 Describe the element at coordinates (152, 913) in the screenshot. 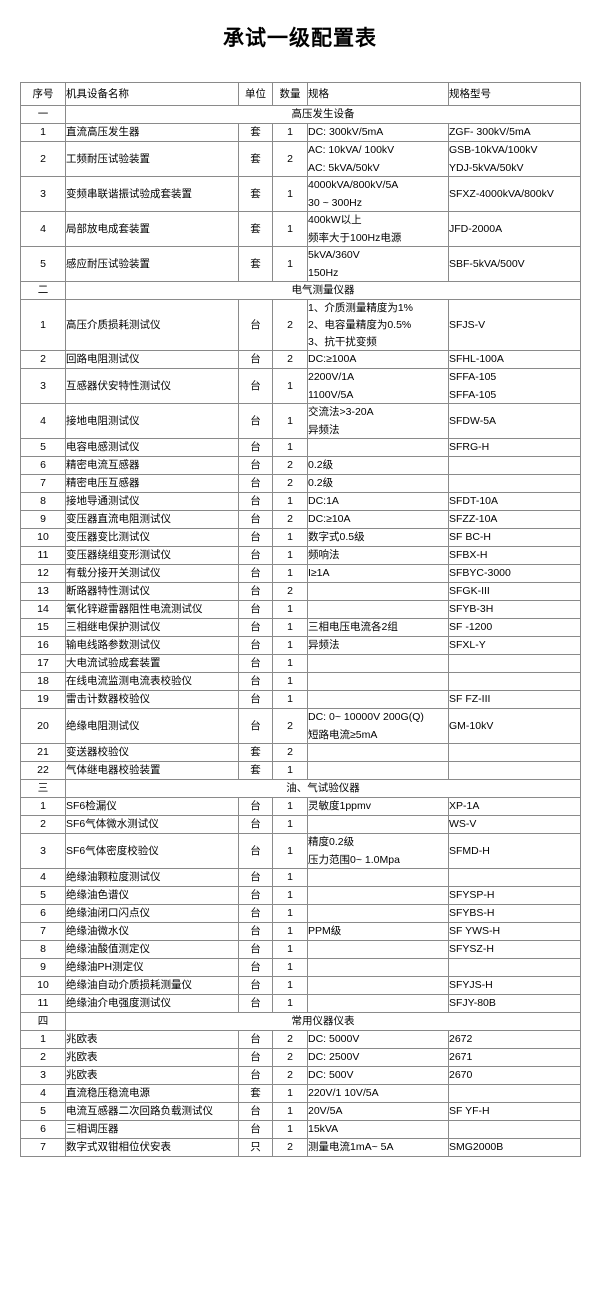

I see `cell-equipment-name: 绝缘油闭口闪点仪` at that location.